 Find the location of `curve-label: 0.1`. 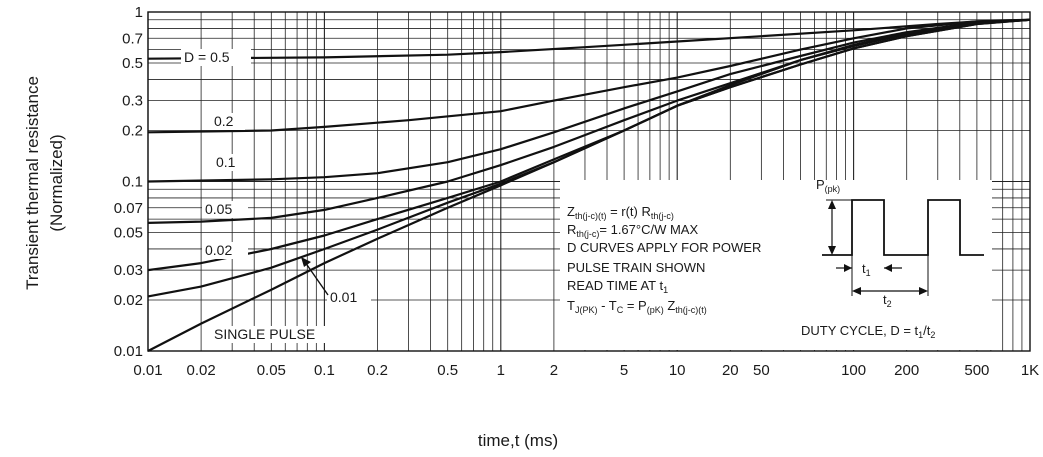

curve-label: 0.1 is located at coordinates (226, 162).